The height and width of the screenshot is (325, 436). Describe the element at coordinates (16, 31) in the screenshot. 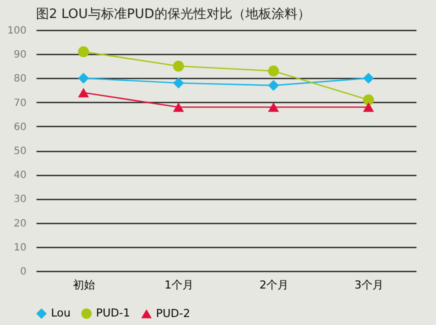

I see `y-tick-label: 100` at that location.